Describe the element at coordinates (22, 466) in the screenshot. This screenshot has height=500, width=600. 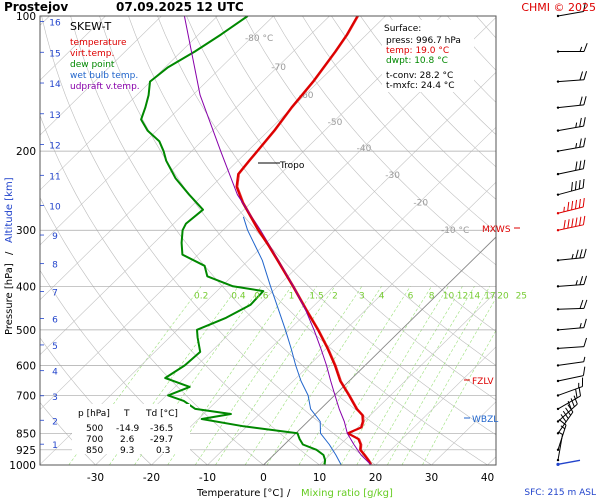
I see `pressure-tick-label: 1000` at that location.